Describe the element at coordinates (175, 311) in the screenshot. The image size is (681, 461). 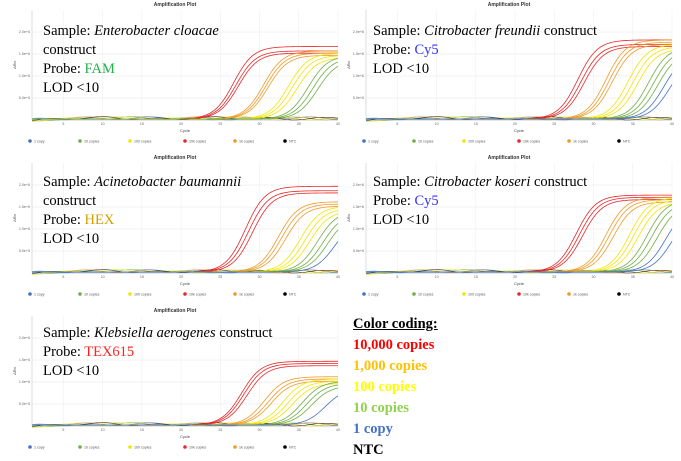
I see `plot-title: Amplification Plot` at that location.